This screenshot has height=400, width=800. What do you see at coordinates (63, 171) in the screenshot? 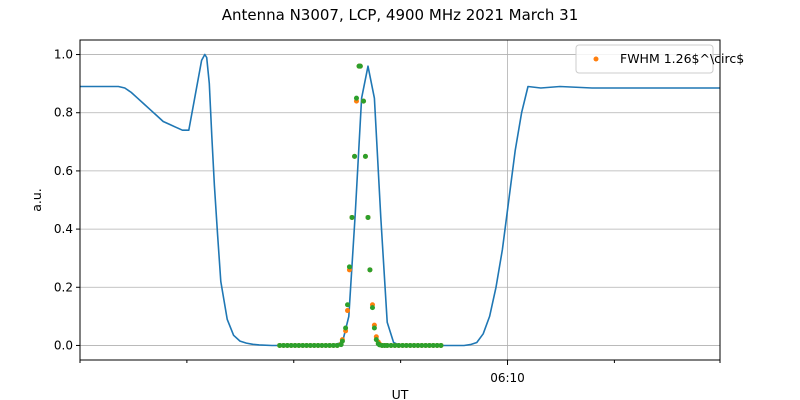
I see `y-tick-label: 0.6` at bounding box center [63, 171].